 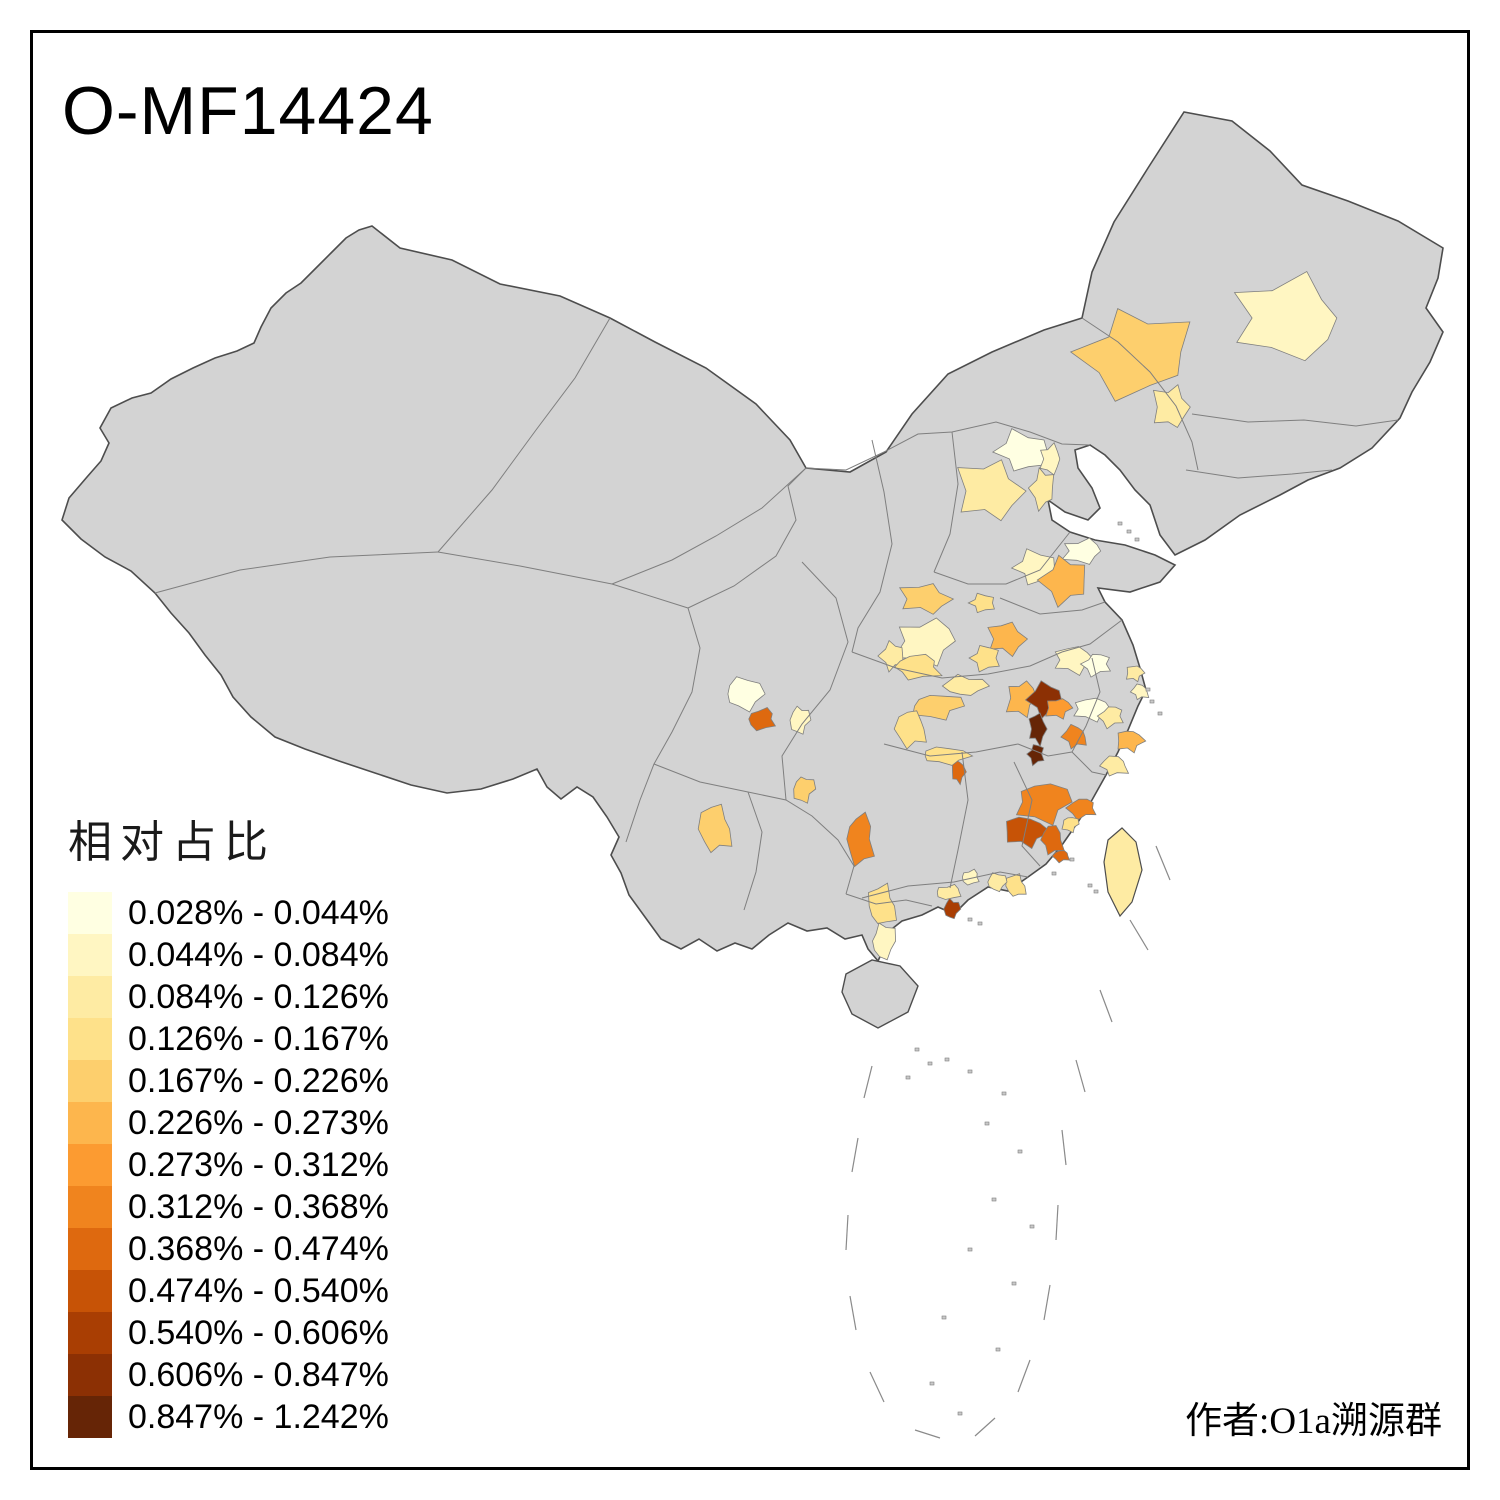 What do you see at coordinates (228, 1333) in the screenshot?
I see `legend-row-11: 0.540% - 0.606%` at bounding box center [228, 1333].